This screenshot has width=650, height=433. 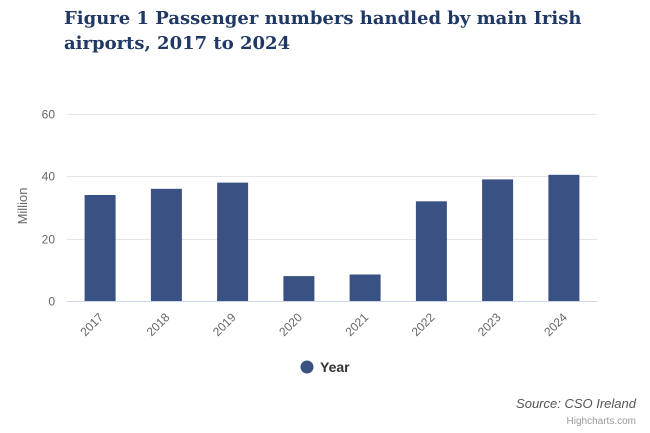 I want to click on x-tick-label: 2017, so click(x=91, y=324).